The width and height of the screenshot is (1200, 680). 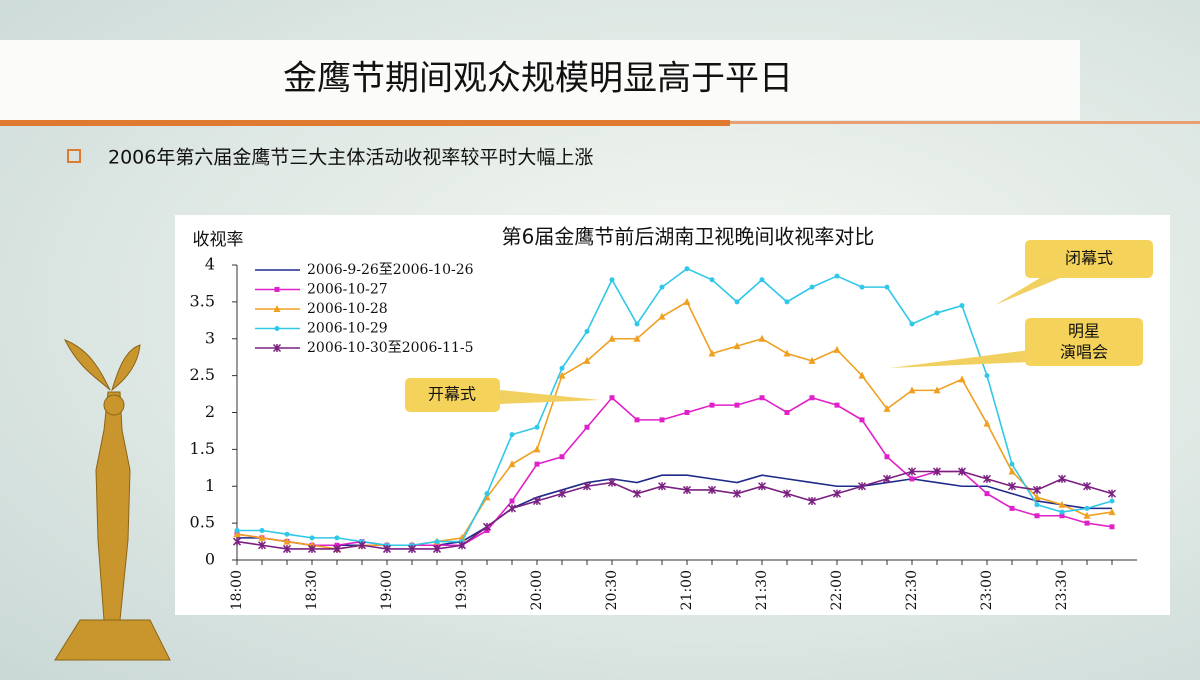 I want to click on title-rule-thin, so click(x=965, y=122).